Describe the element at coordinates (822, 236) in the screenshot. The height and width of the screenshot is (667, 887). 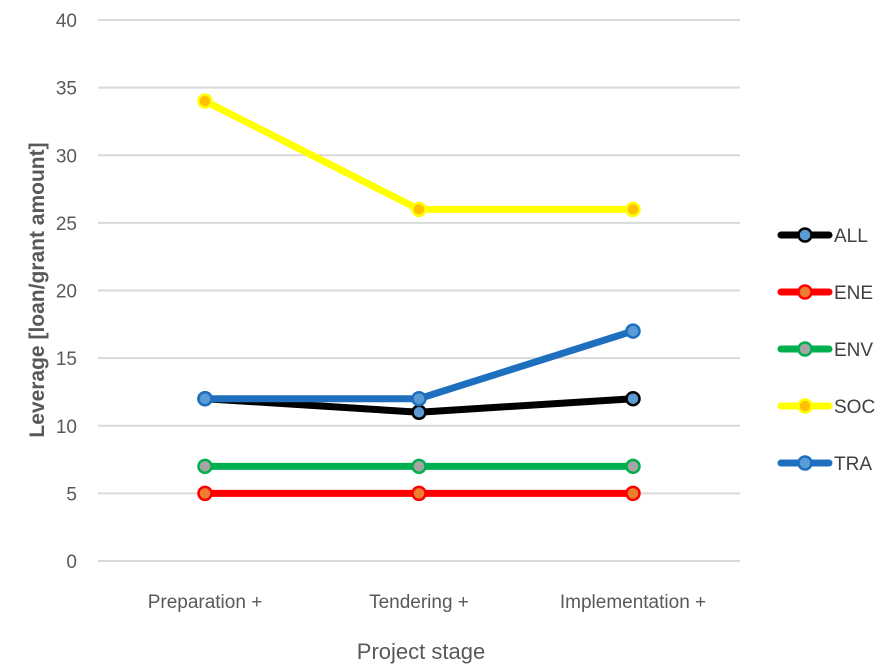
I see `legend-item-all: ALL` at that location.